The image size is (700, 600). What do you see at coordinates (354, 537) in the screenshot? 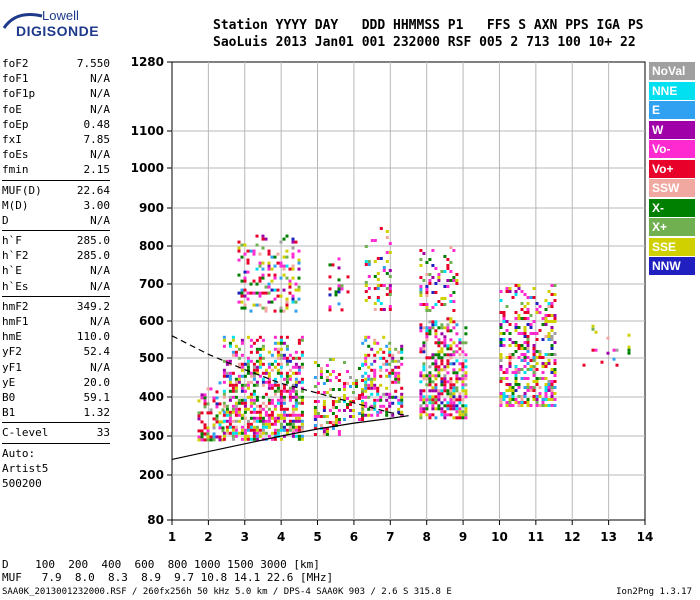
I see `x-tick-label: 6` at bounding box center [354, 537].